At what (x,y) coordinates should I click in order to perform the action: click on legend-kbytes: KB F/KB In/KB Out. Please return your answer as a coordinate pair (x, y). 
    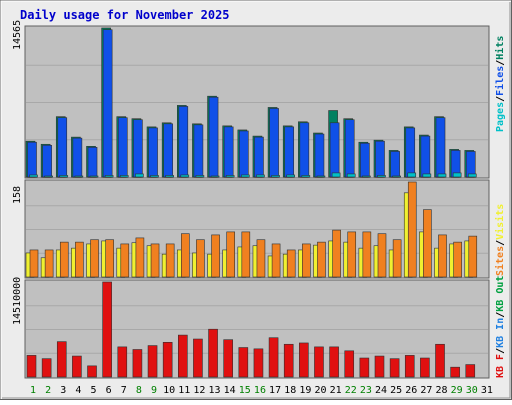
    Looking at the image, I should click on (500, 327).